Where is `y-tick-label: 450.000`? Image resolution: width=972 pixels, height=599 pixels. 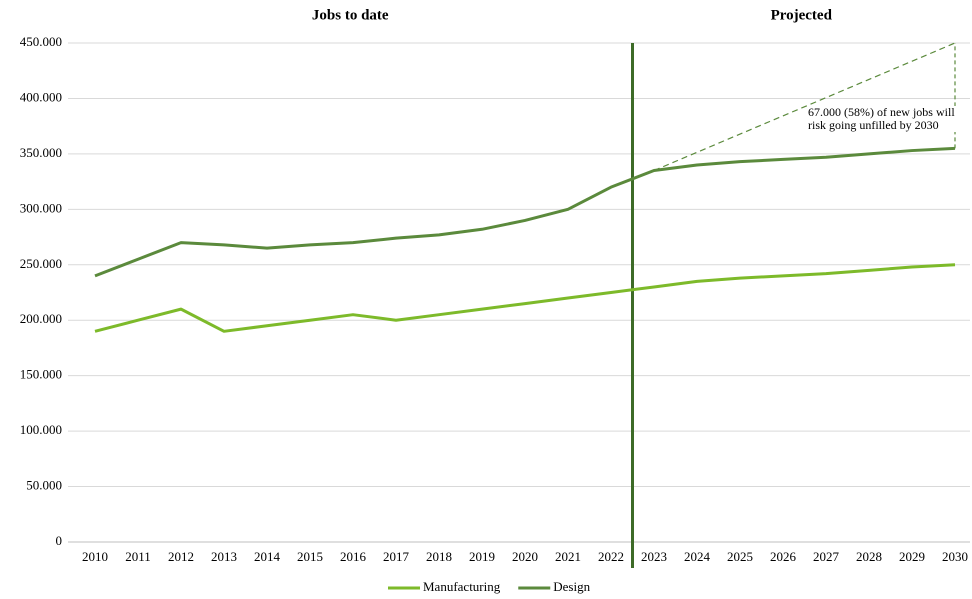
y-tick-label: 450.000 is located at coordinates (41, 41).